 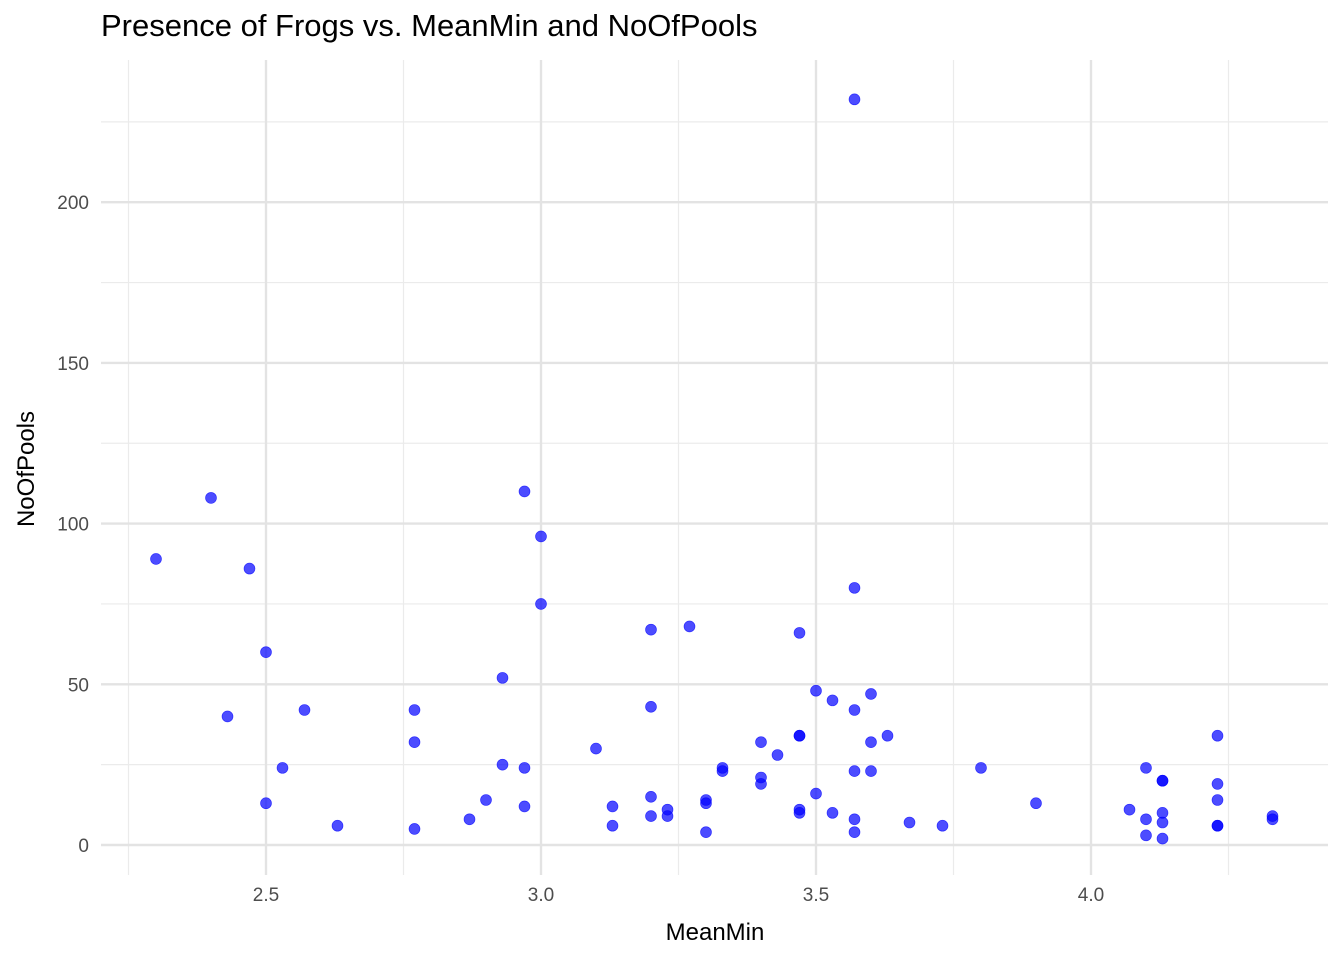 What do you see at coordinates (715, 932) in the screenshot?
I see `x-axis-title: MeanMin` at bounding box center [715, 932].